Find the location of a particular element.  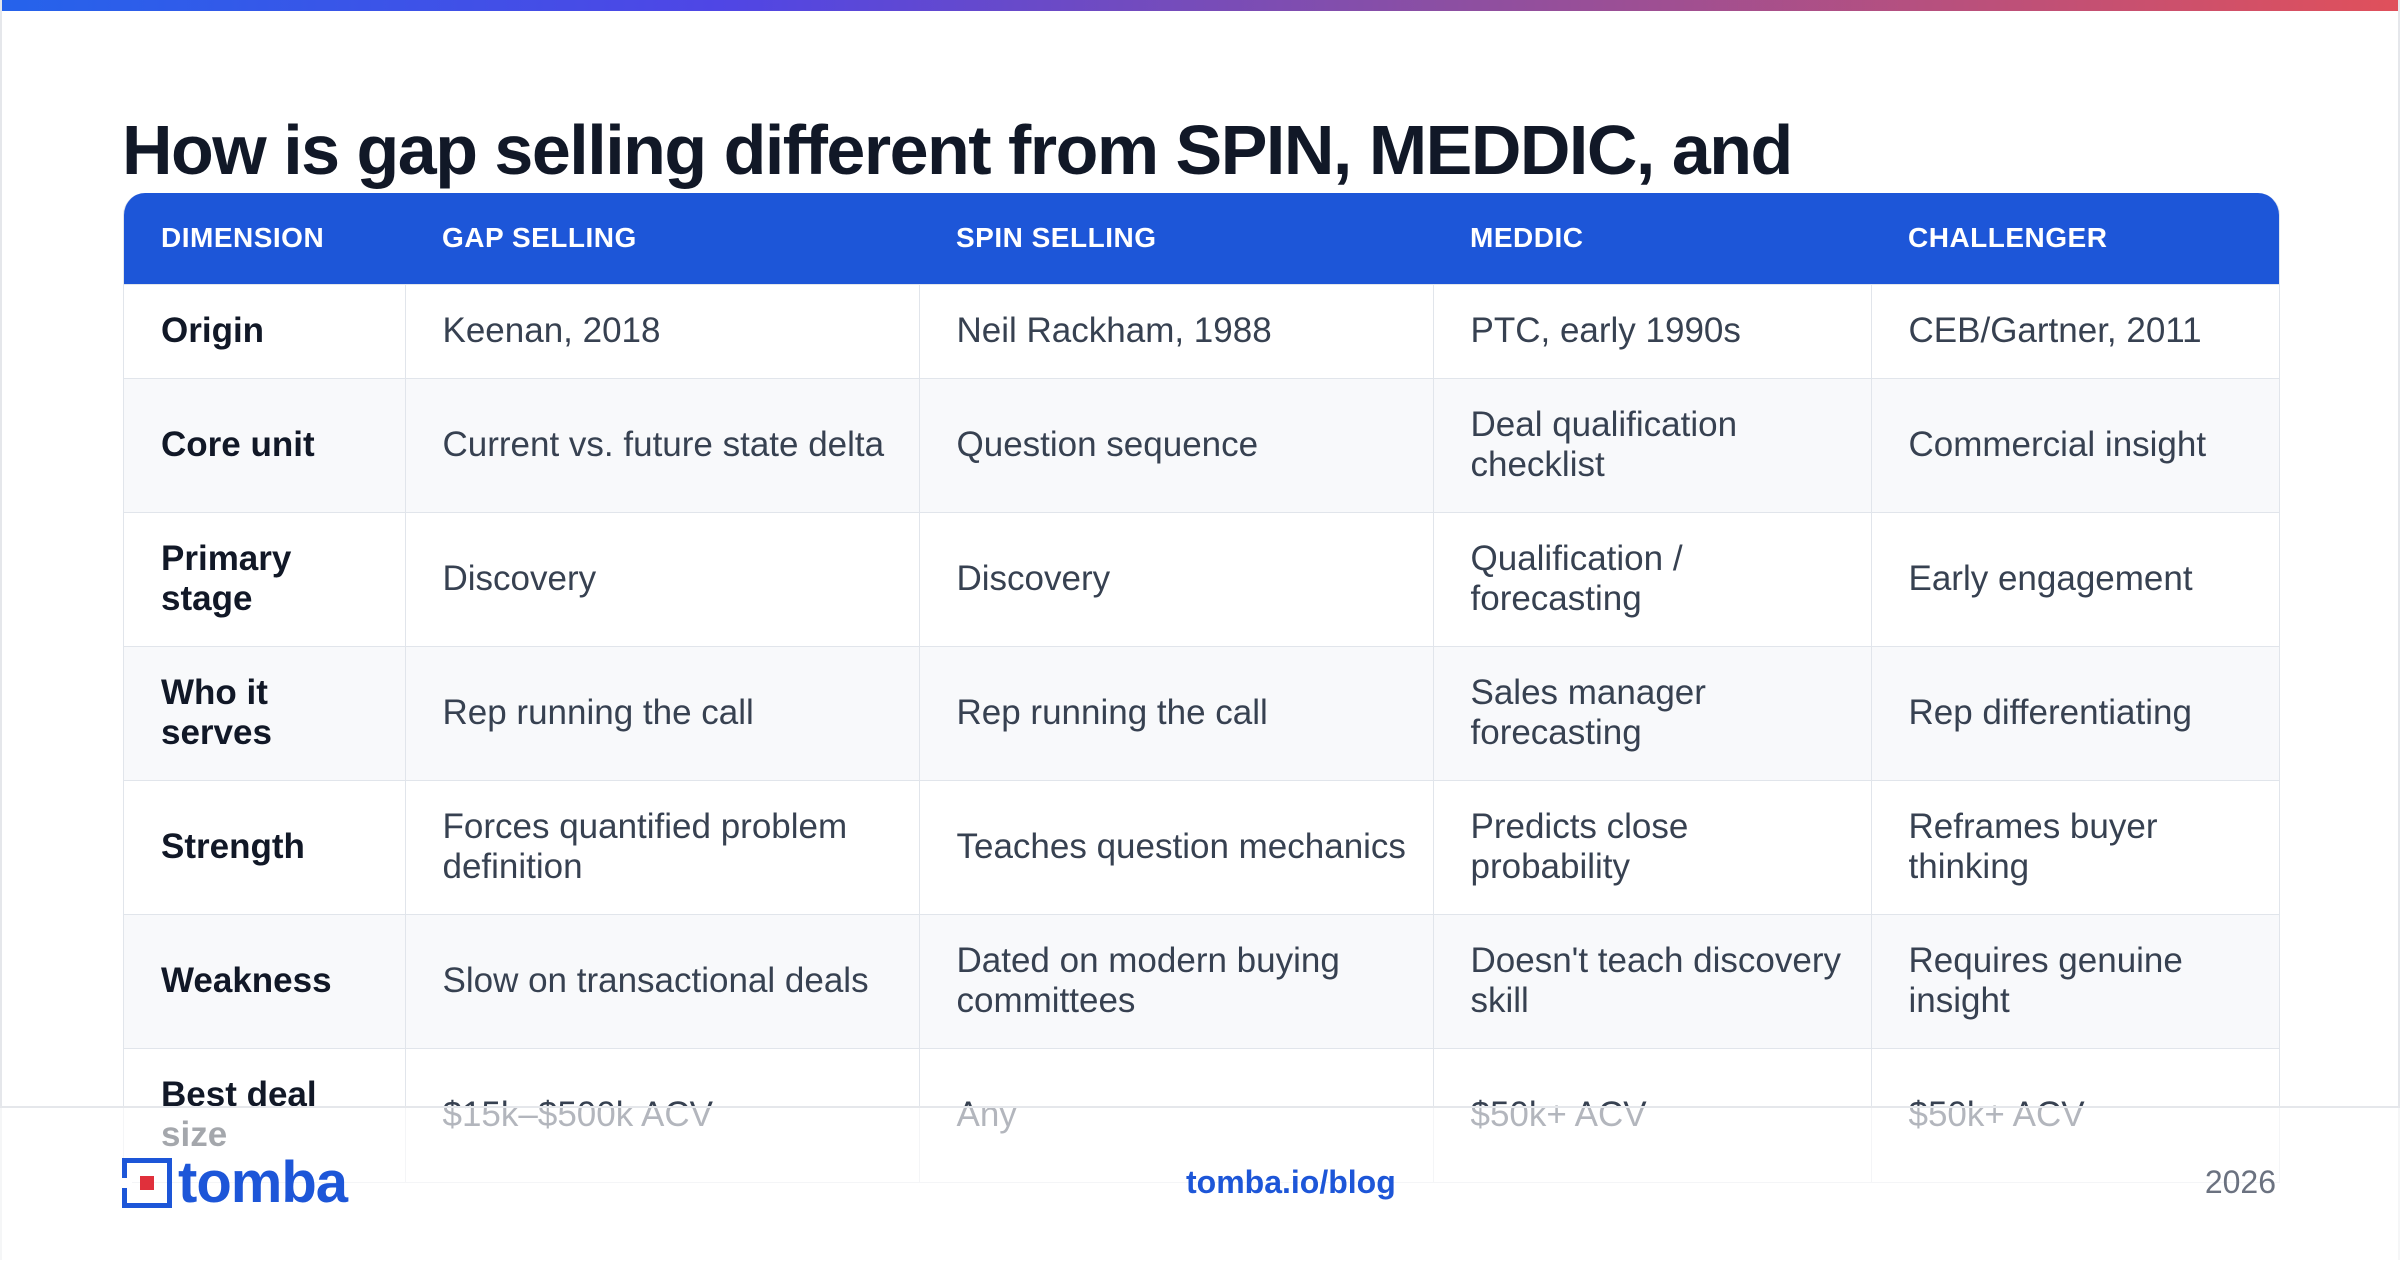

row-label-weakness: Weakness is located at coordinates (264, 980).